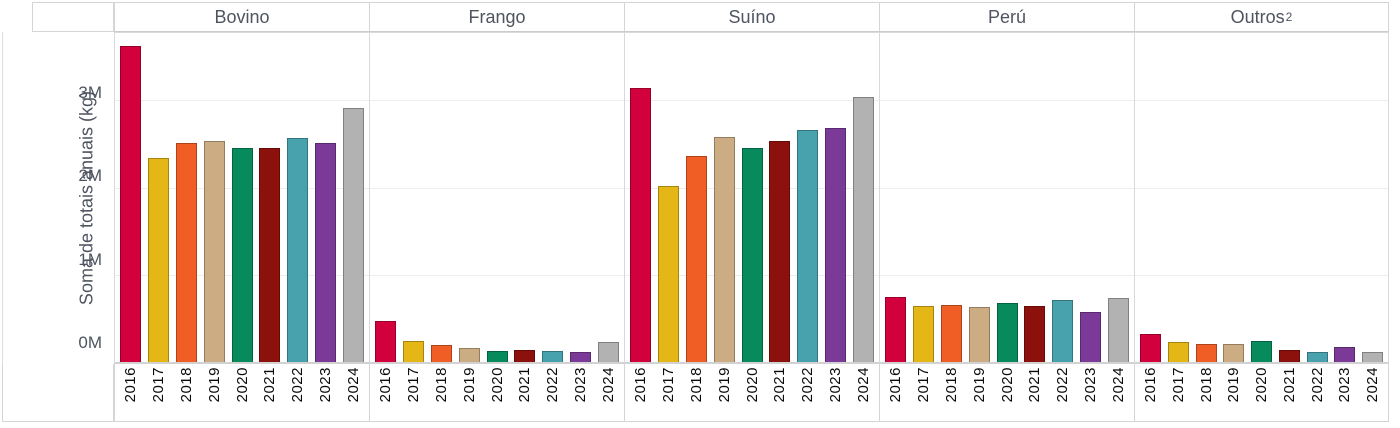 This screenshot has width=1400, height=428. I want to click on facet-header-row: Bovino Frango Suíno Perú Outros 2, so click(694, 17).